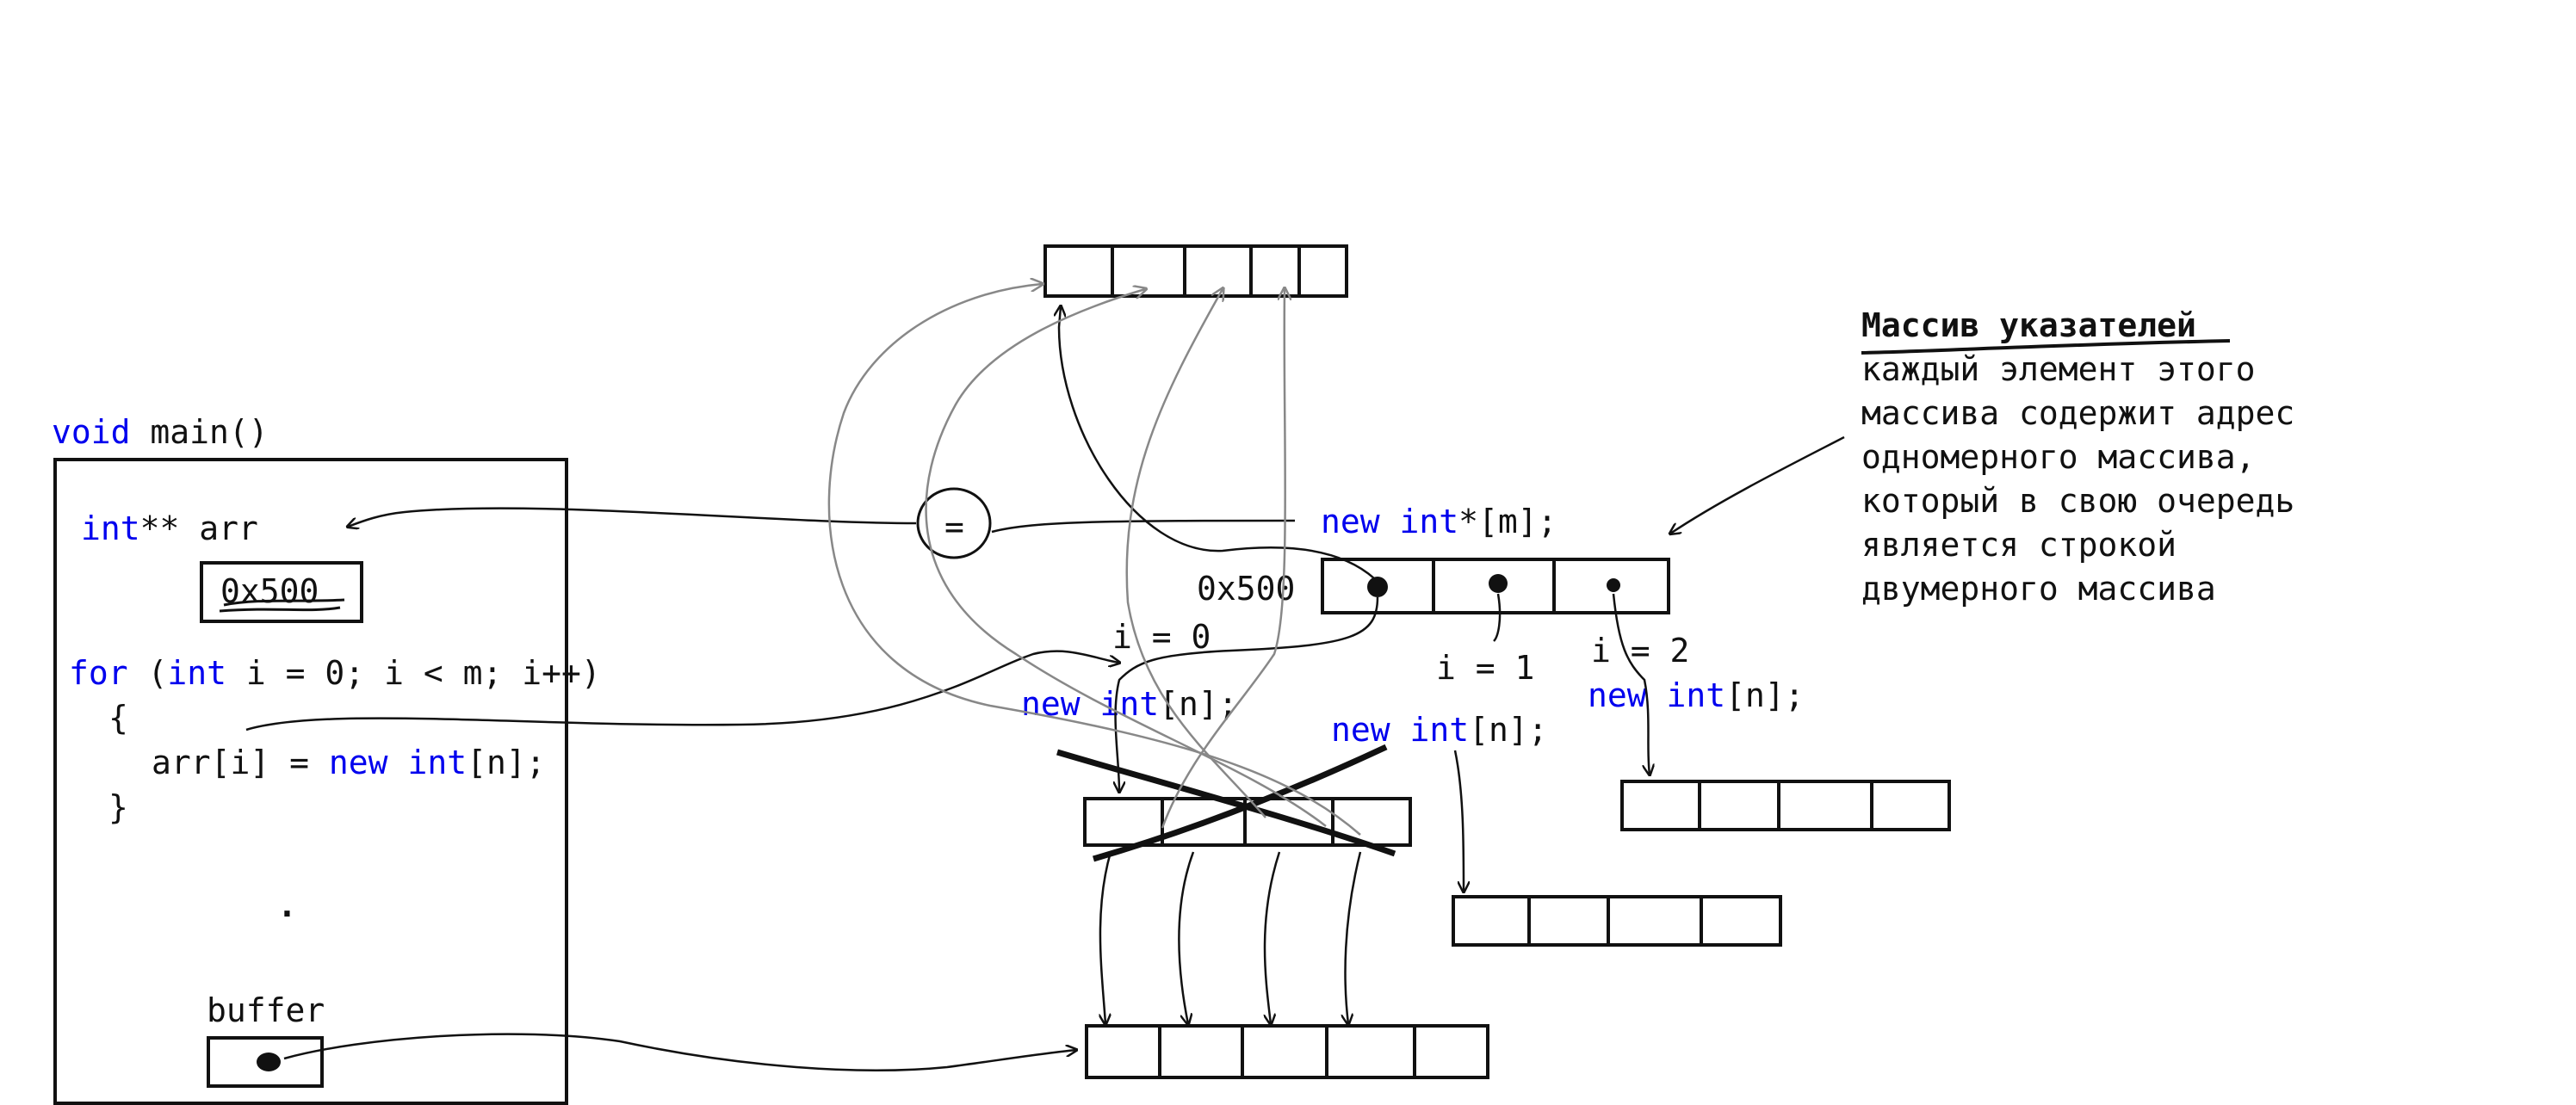 Image resolution: width=2576 pixels, height=1105 pixels. What do you see at coordinates (269, 1062) in the screenshot?
I see `buffer-dot` at bounding box center [269, 1062].